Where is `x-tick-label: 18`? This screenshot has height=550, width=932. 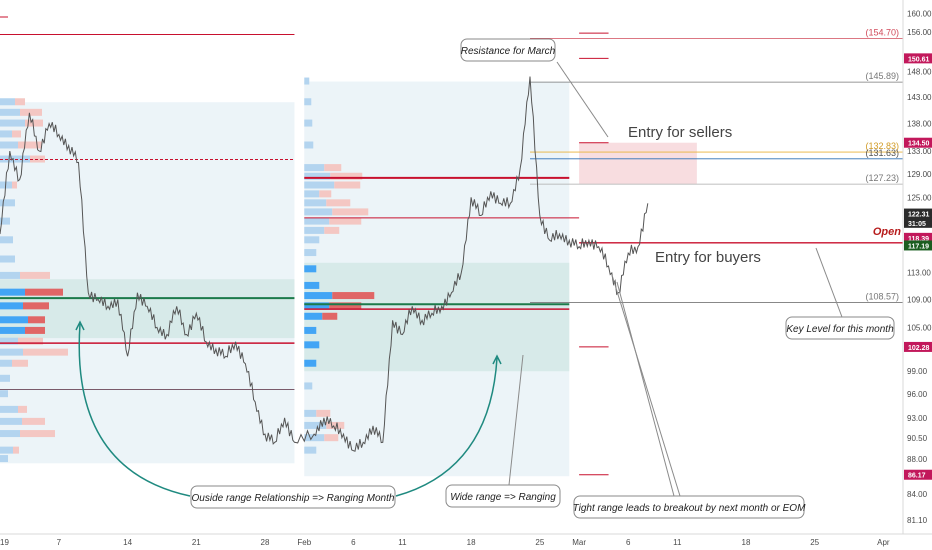 x-tick-label: 18 is located at coordinates (746, 542).